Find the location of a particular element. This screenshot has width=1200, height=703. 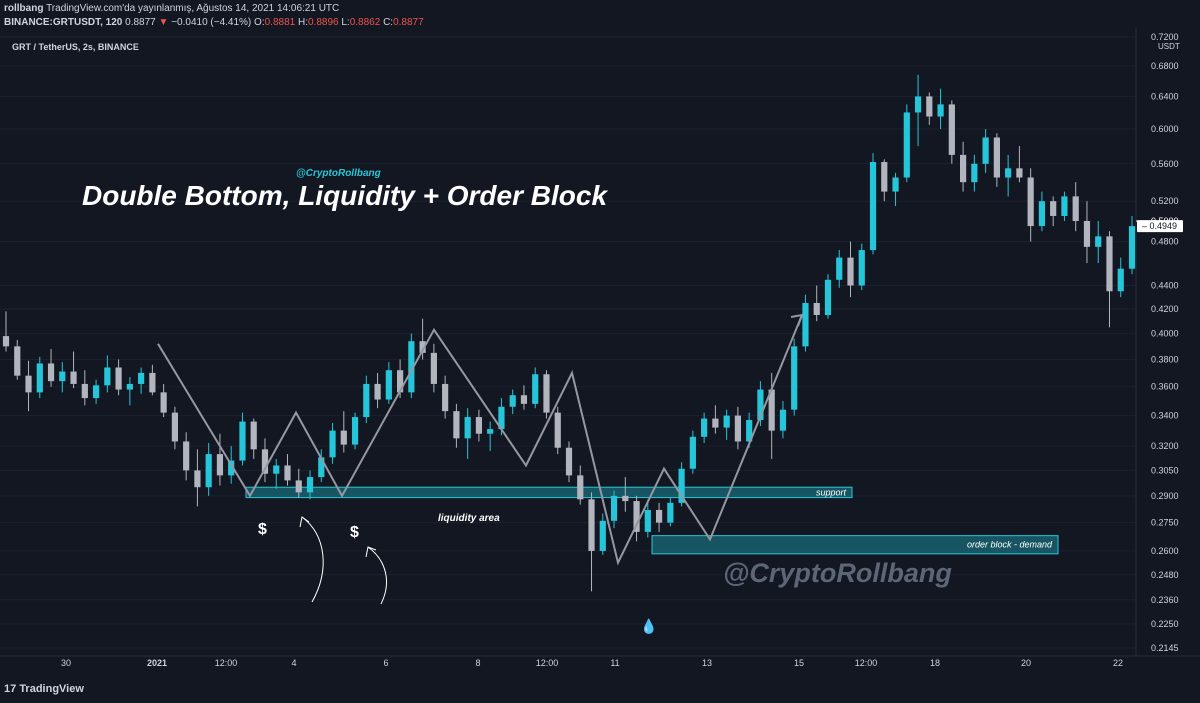

curved-arrow-head is located at coordinates (304, 522).